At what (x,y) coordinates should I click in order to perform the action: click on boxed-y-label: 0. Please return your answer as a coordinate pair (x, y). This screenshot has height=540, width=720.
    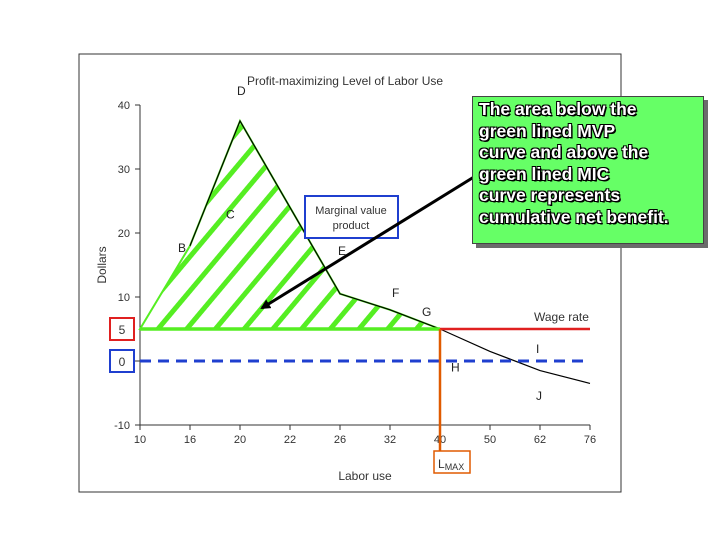
    Looking at the image, I should click on (122, 362).